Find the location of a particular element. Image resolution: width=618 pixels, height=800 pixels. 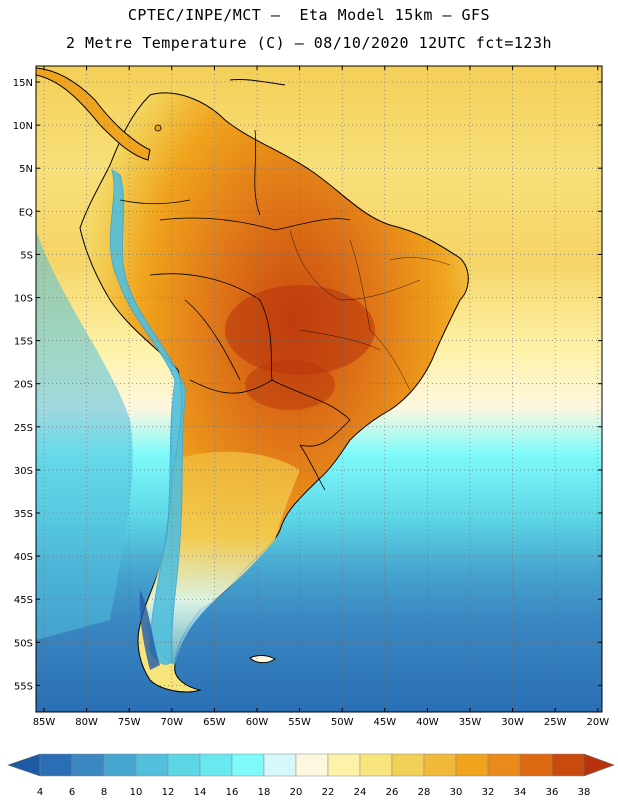

colorbar-value: 38 is located at coordinates (584, 792).